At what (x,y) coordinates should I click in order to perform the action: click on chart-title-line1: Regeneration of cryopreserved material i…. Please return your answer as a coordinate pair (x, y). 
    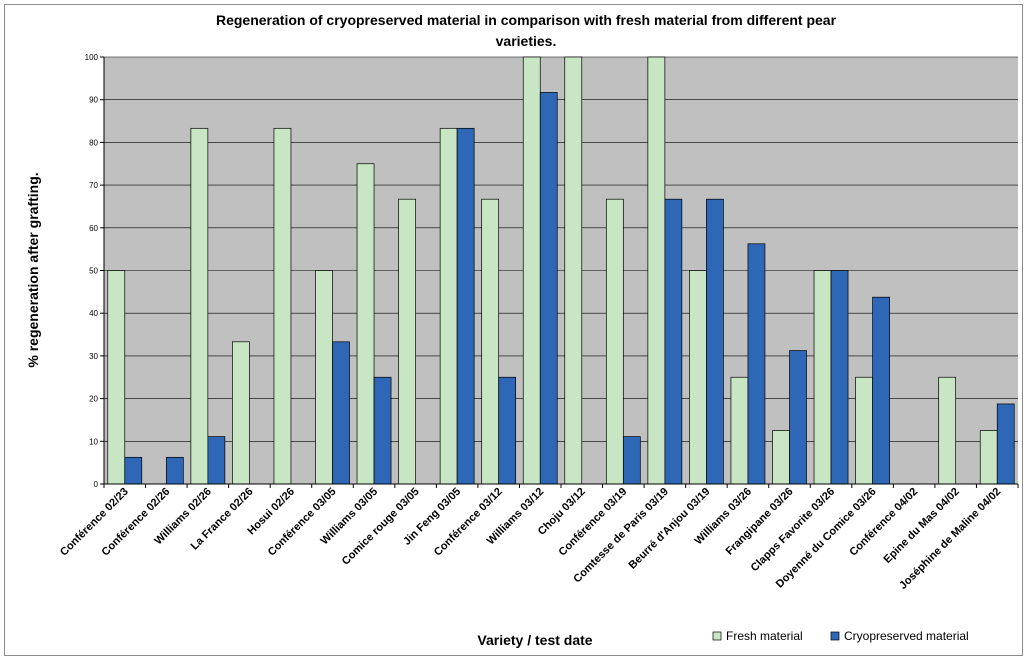
    Looking at the image, I should click on (526, 20).